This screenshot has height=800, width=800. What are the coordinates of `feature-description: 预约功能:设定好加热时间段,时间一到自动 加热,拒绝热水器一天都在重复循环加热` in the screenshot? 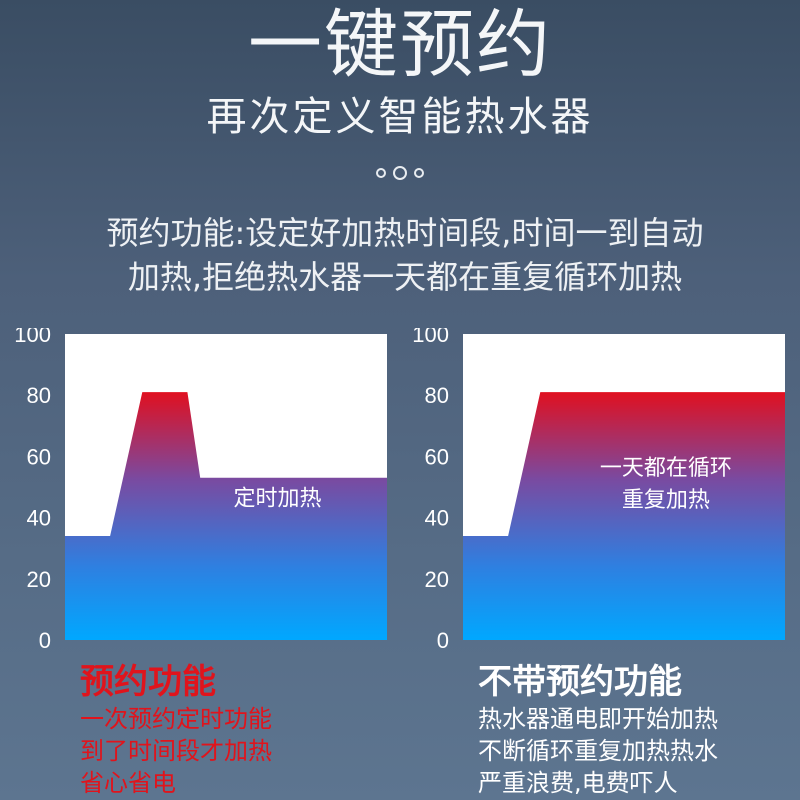 It's located at (405, 255).